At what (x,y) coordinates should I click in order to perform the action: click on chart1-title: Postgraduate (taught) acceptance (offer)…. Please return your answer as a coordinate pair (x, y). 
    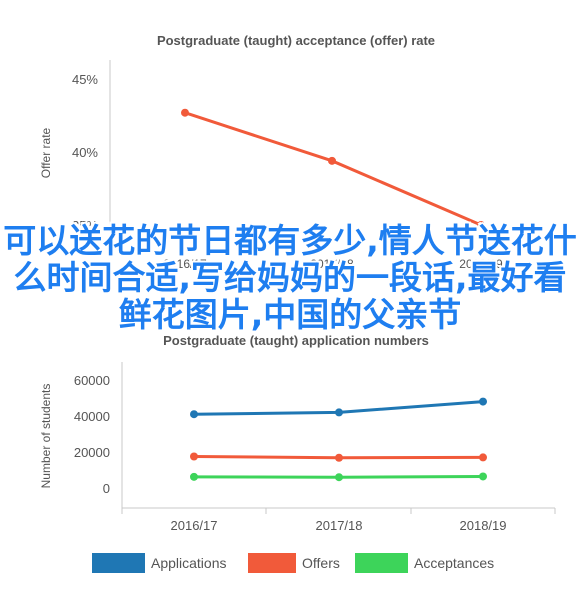
    Looking at the image, I should click on (296, 40).